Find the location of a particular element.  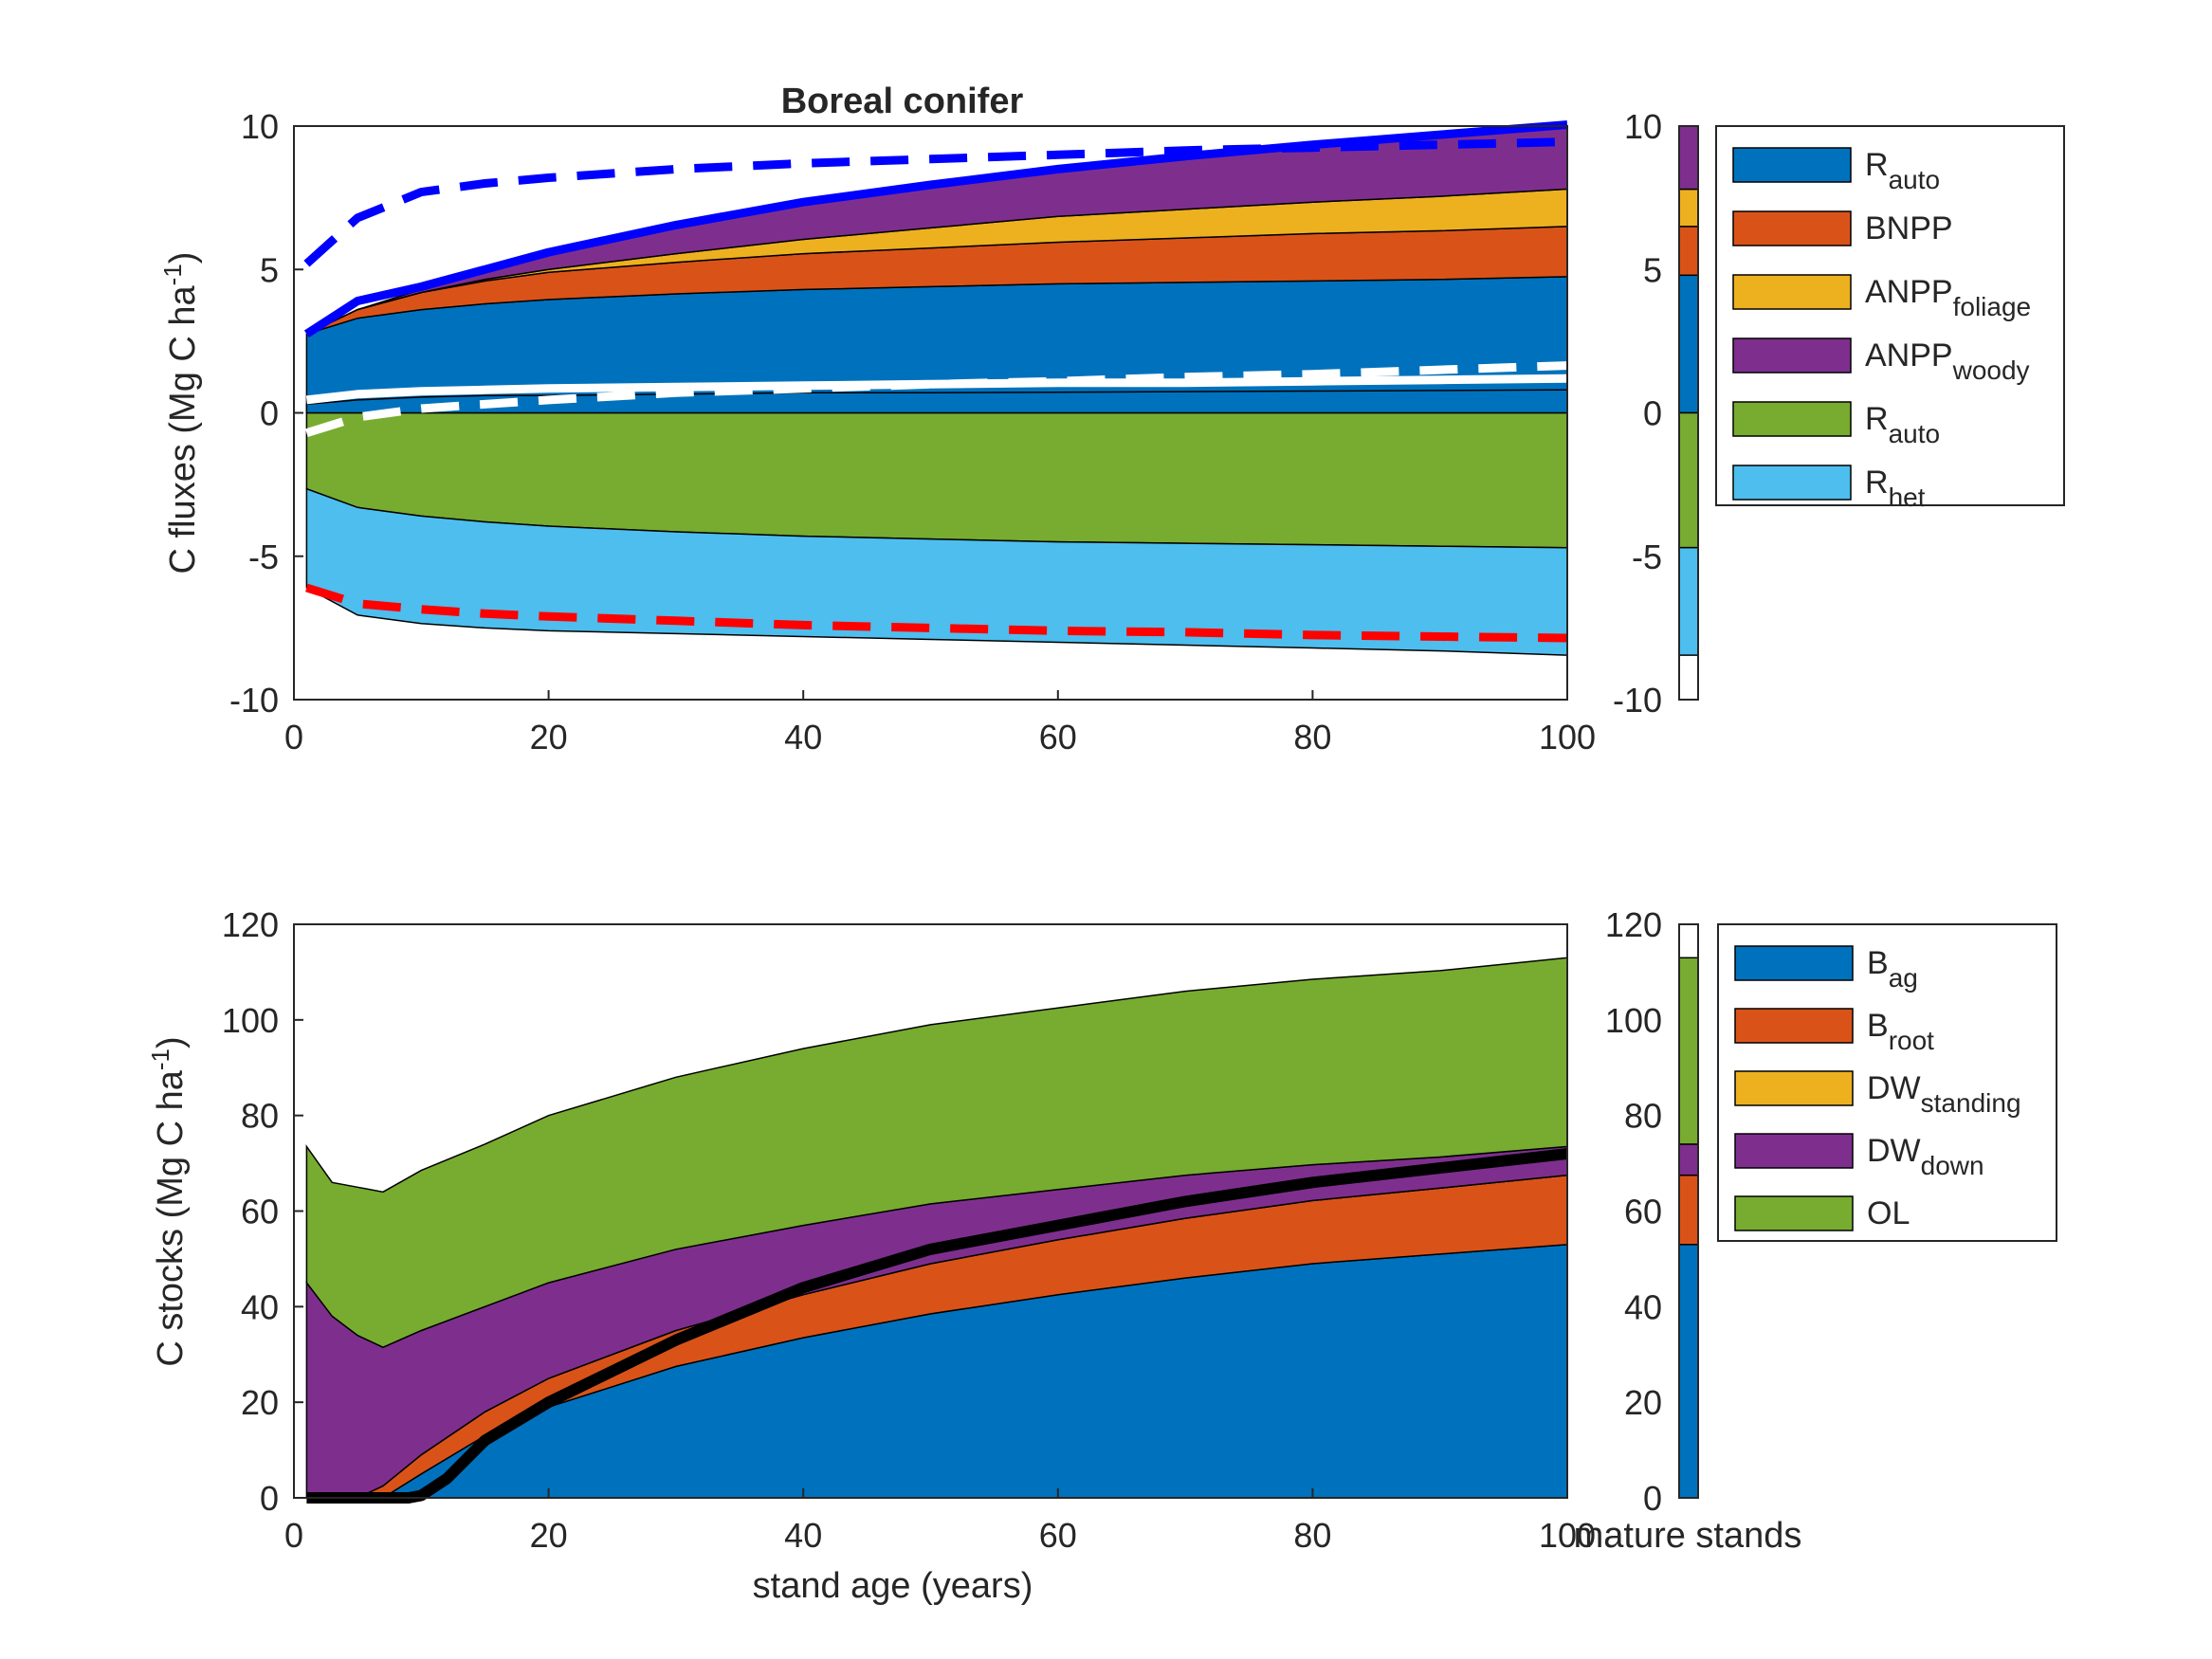

stock-legend-label-2: DWstanding is located at coordinates (1944, 1094).